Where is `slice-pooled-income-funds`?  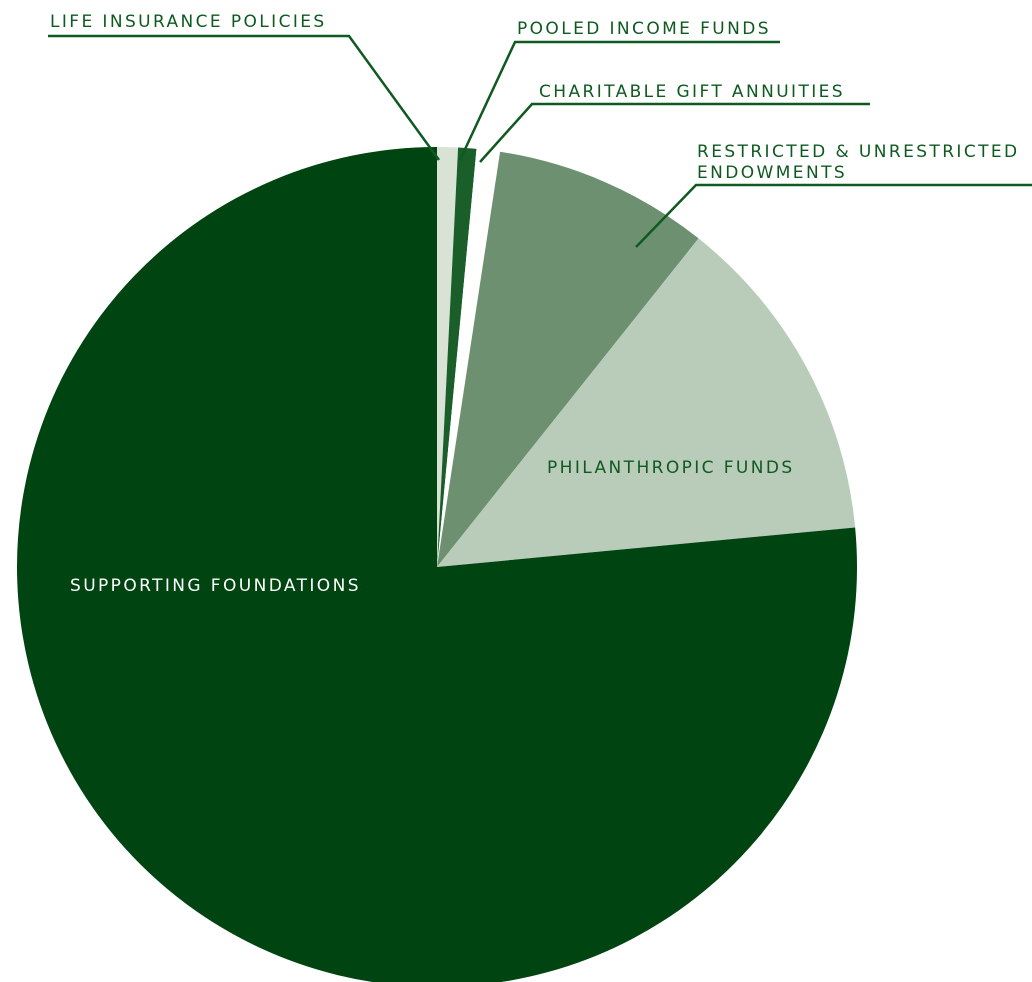
slice-pooled-income-funds is located at coordinates (457, 357).